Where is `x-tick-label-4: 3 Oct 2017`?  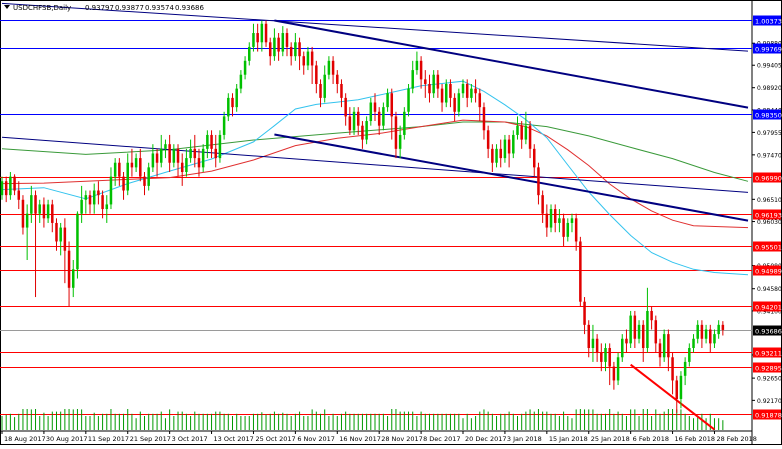 x-tick-label-4: 3 Oct 2017 is located at coordinates (190, 439).